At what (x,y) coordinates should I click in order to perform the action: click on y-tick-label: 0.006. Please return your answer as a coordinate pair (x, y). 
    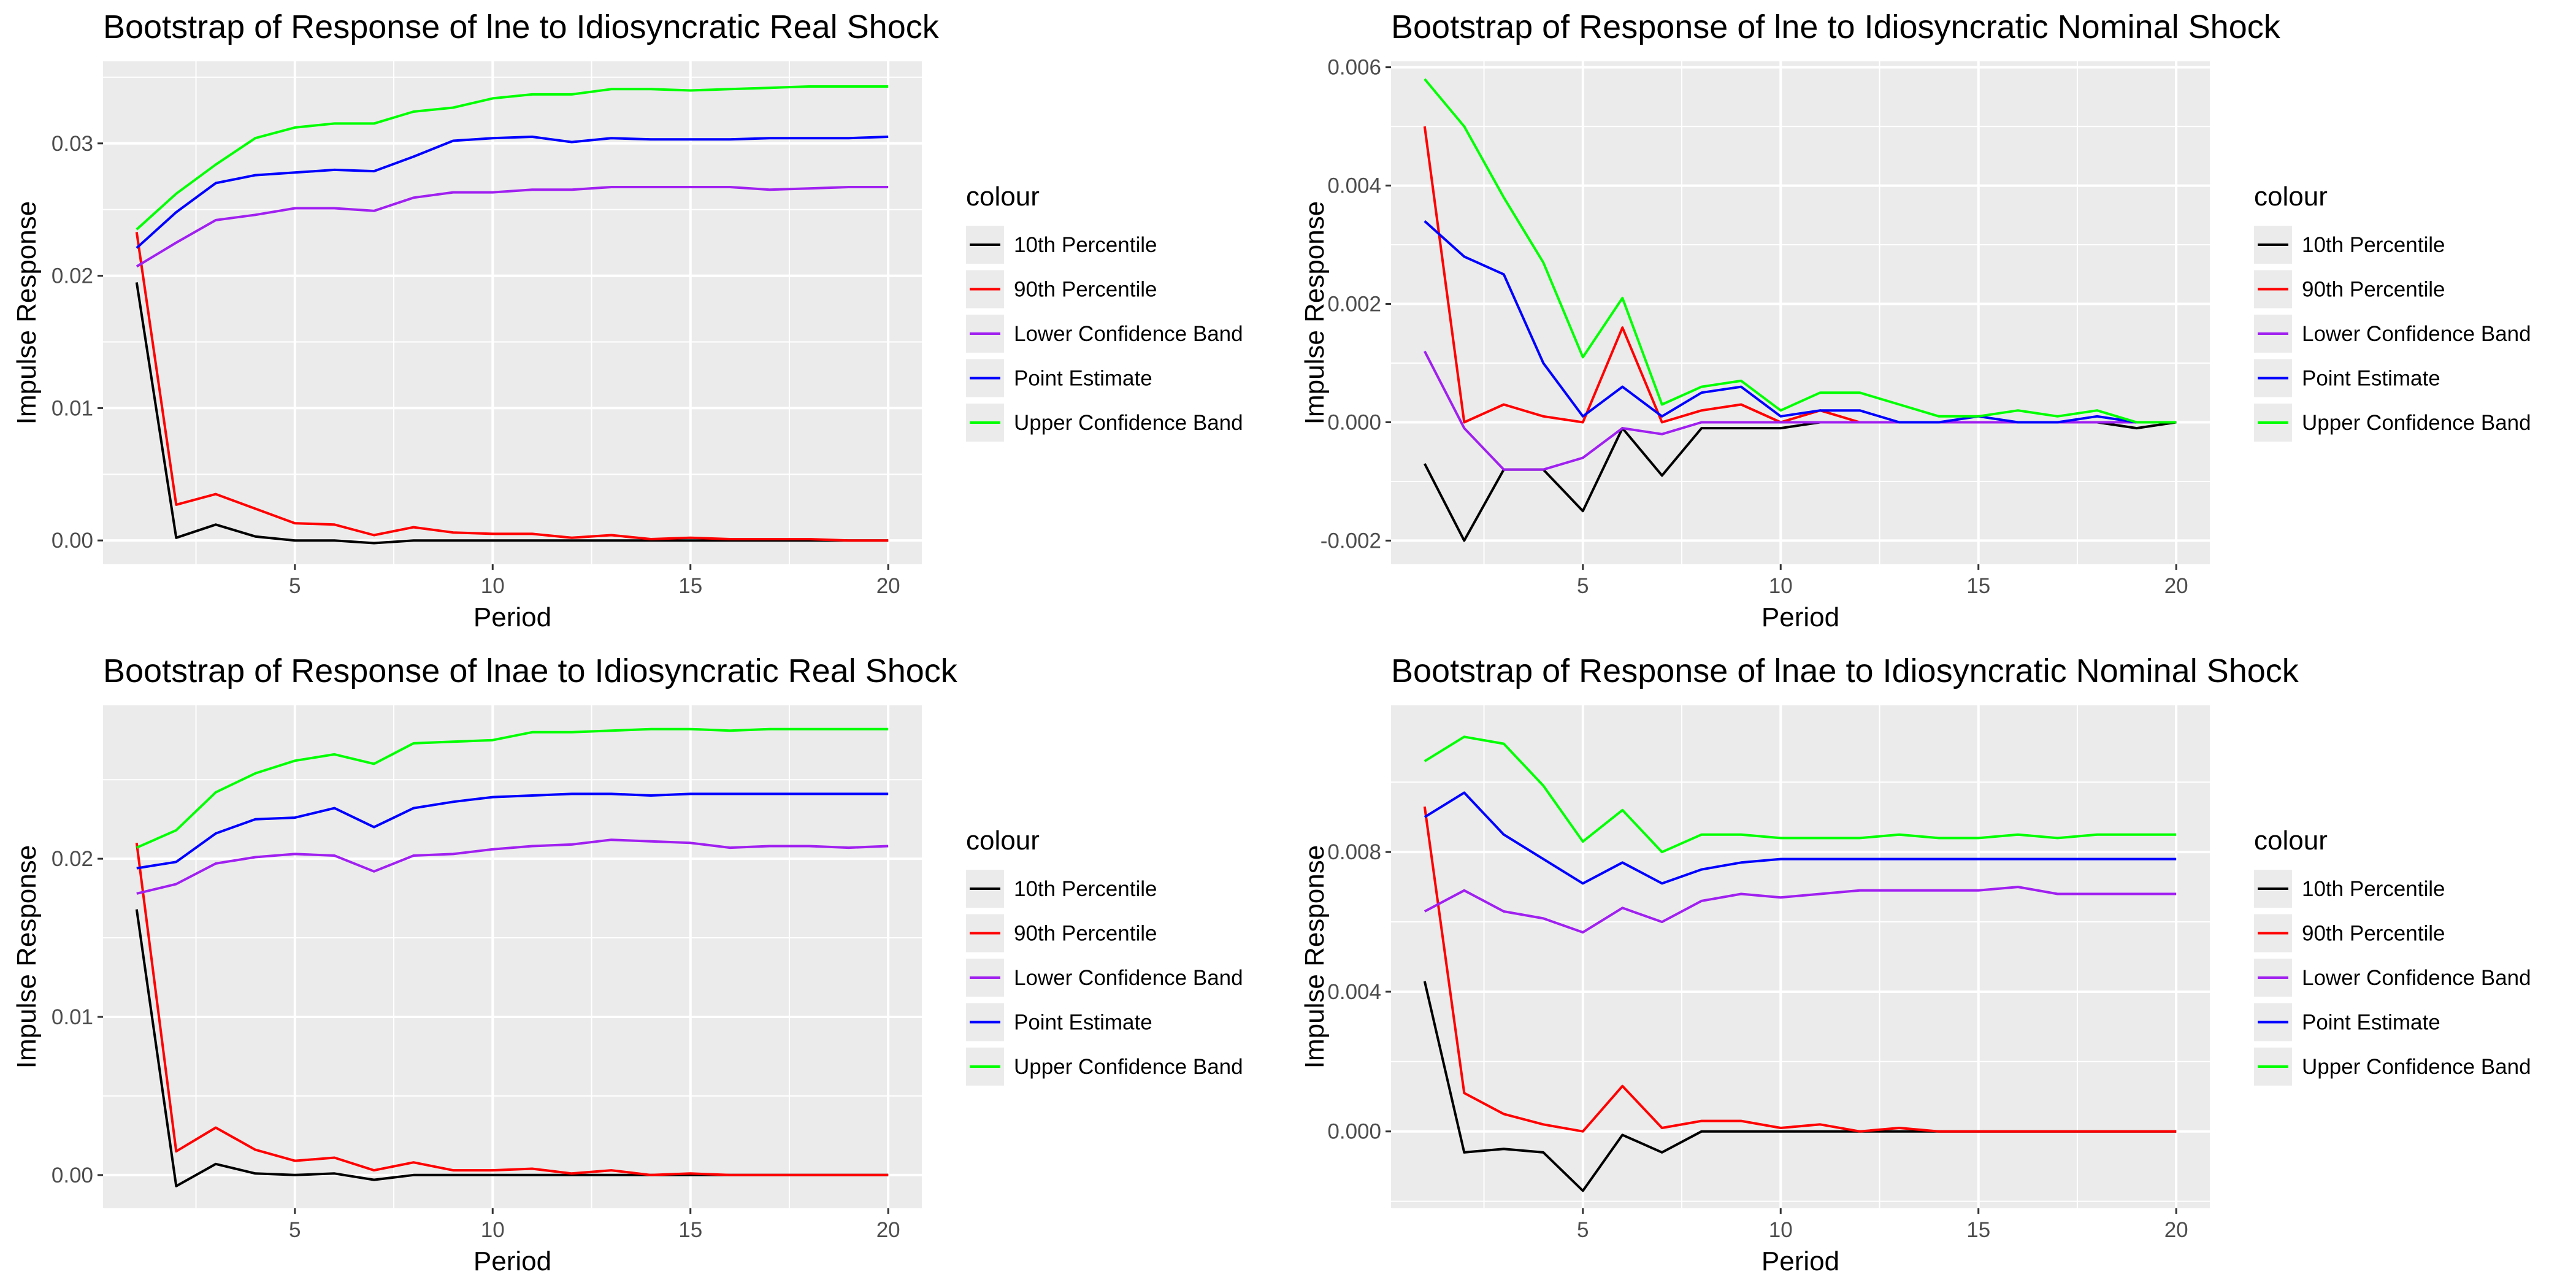
    Looking at the image, I should click on (1354, 68).